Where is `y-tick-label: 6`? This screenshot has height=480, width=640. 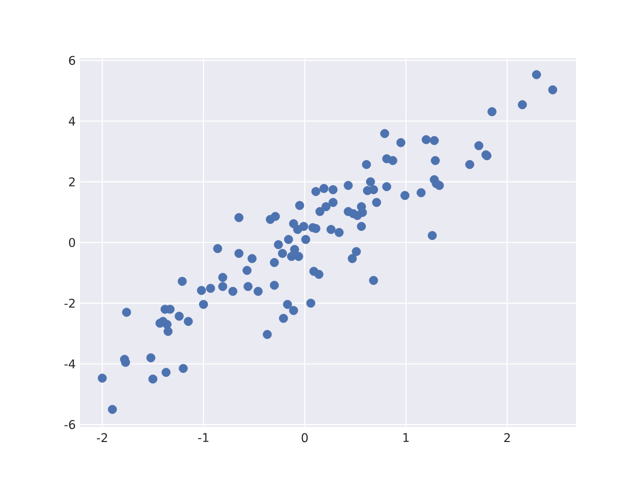
y-tick-label: 6 is located at coordinates (72, 60).